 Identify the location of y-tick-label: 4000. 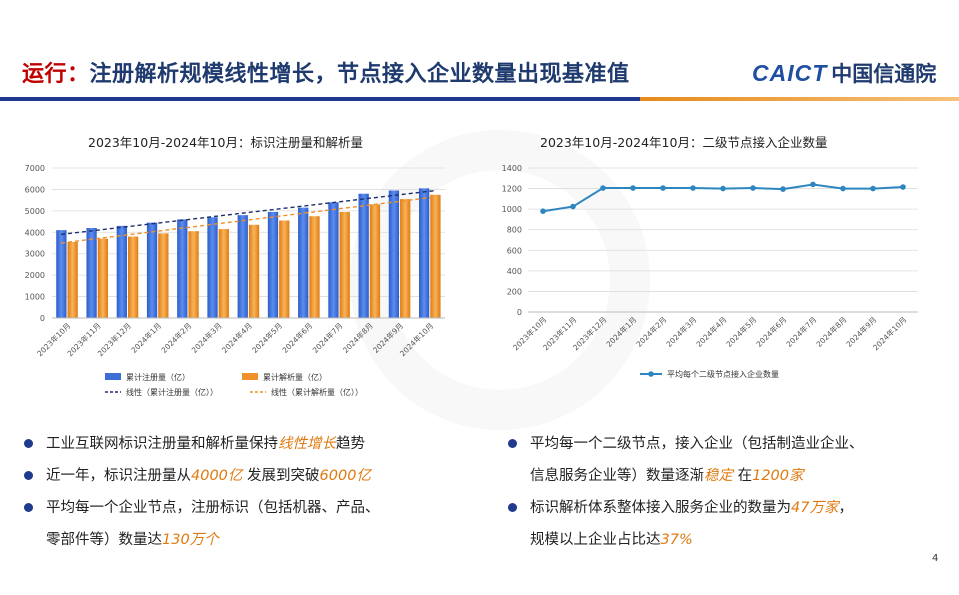
(35, 232).